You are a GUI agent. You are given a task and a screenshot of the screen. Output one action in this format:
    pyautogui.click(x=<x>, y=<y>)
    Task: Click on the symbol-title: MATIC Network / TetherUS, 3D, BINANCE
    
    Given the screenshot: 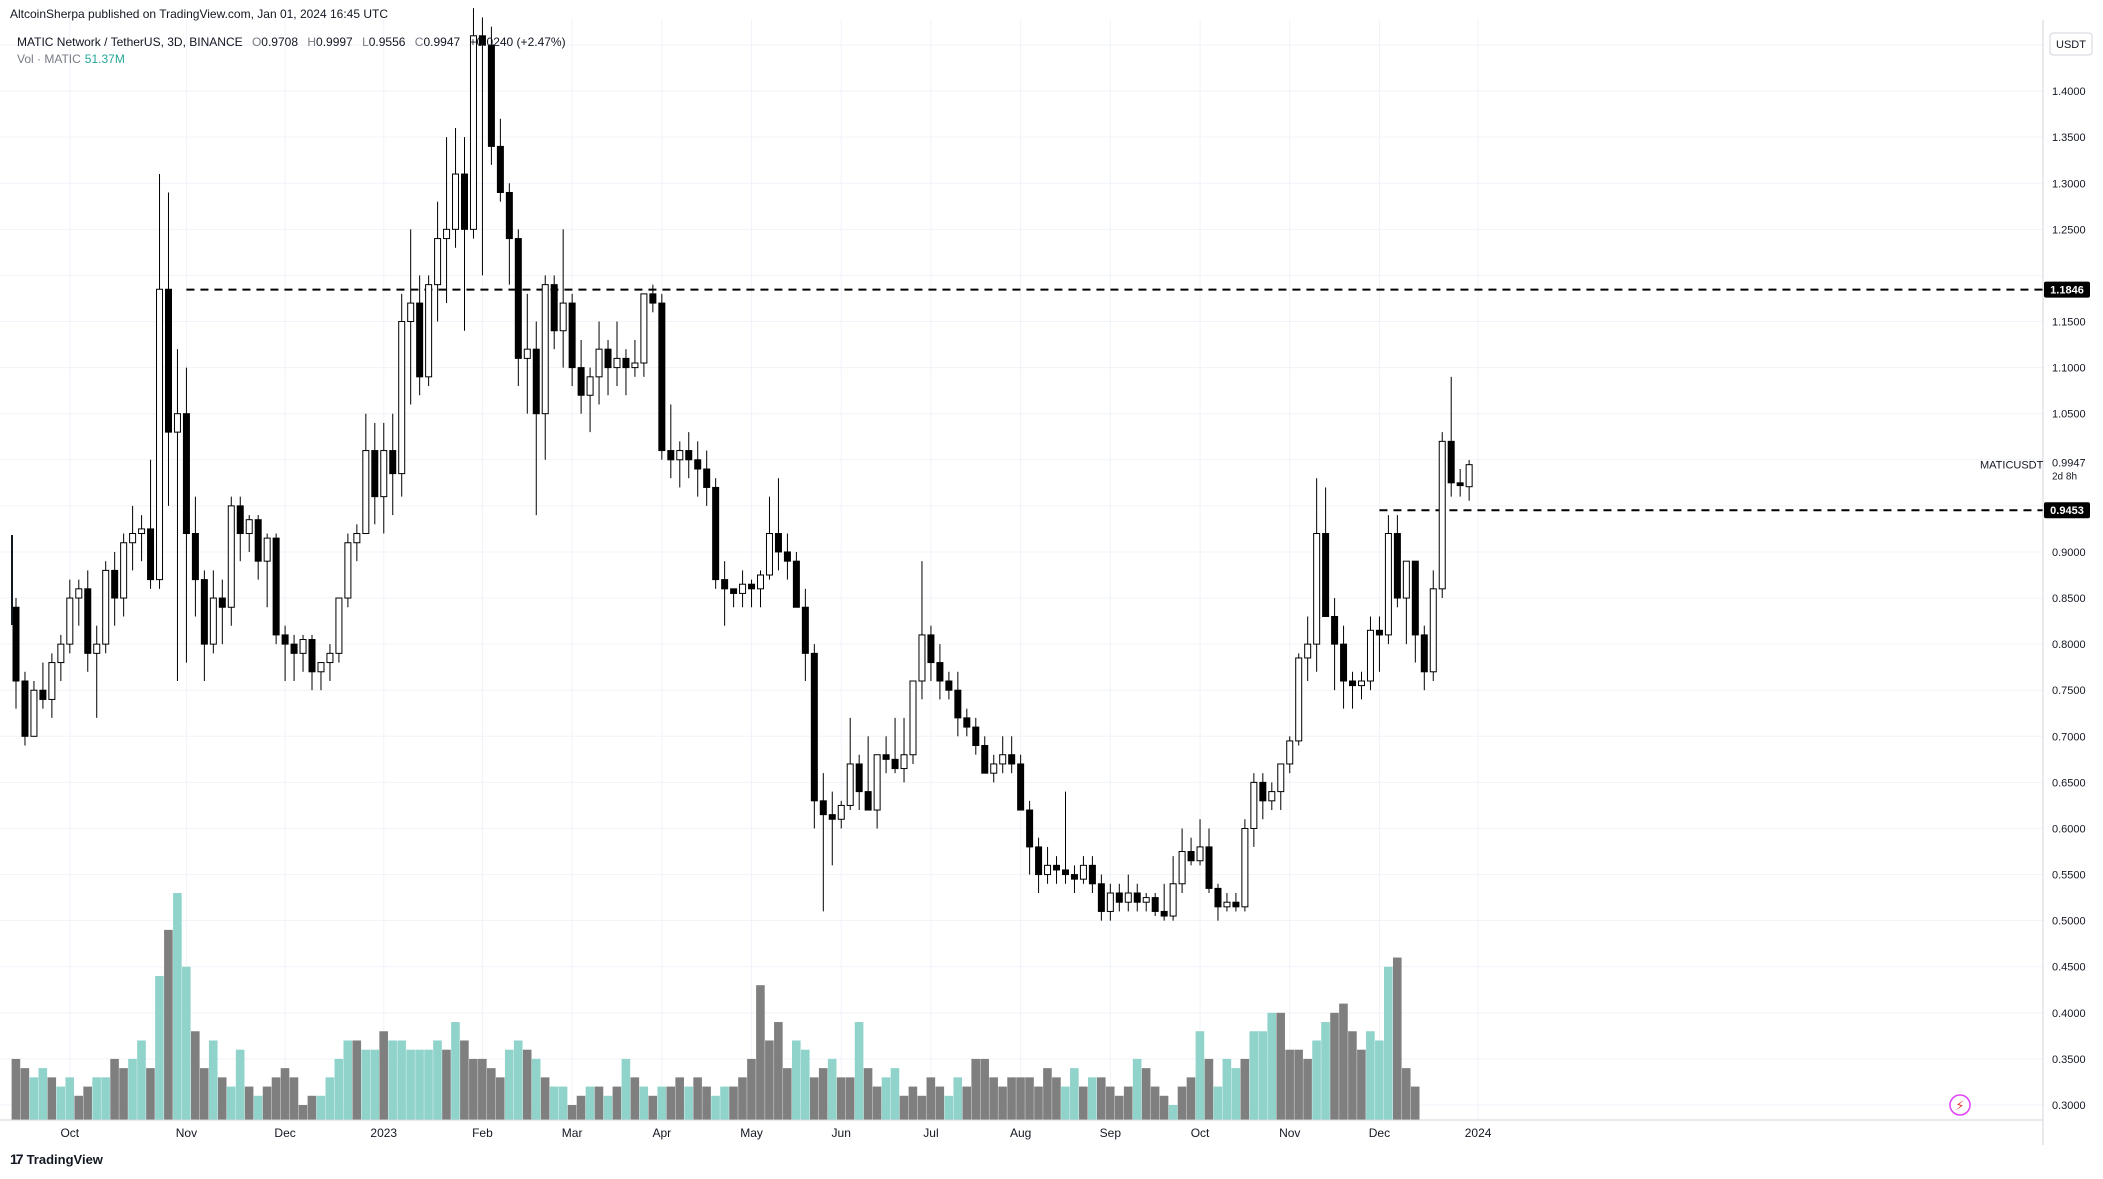 What is the action you would take?
    pyautogui.click(x=130, y=42)
    